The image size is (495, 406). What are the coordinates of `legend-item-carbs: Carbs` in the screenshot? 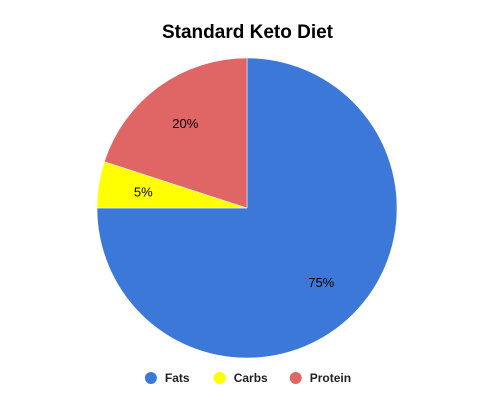 It's located at (240, 378).